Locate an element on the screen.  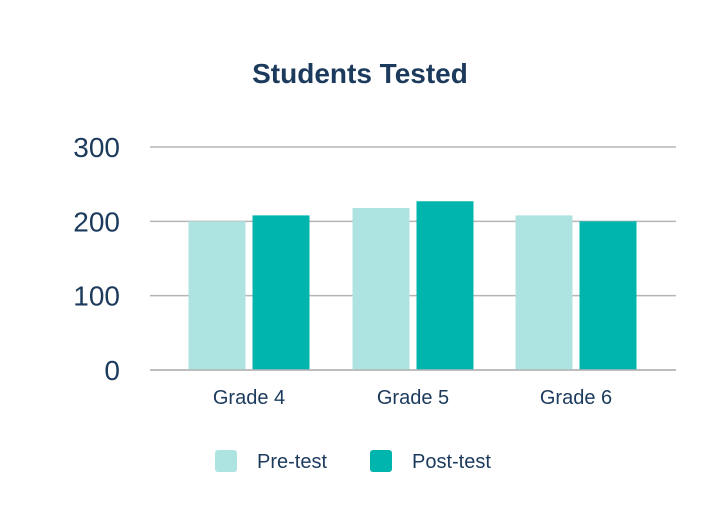
y-tick-label: 300 is located at coordinates (96, 147).